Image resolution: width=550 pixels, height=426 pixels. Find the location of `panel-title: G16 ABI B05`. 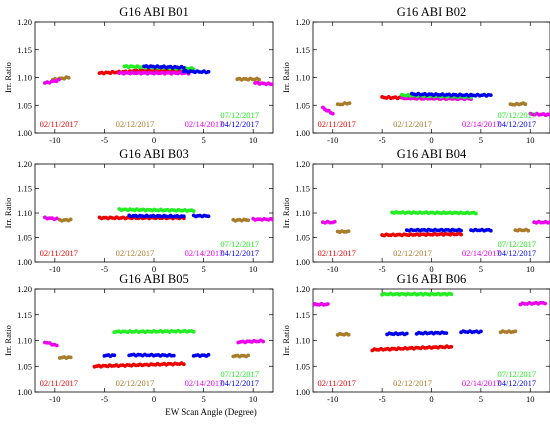

panel-title: G16 ABI B05 is located at coordinates (153, 279).